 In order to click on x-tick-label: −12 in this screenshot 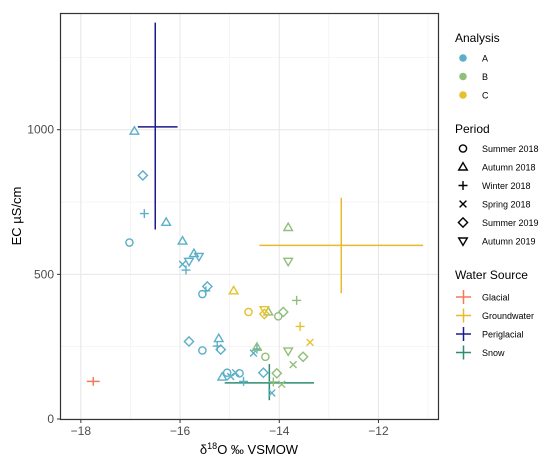, I will do `click(378, 431)`.